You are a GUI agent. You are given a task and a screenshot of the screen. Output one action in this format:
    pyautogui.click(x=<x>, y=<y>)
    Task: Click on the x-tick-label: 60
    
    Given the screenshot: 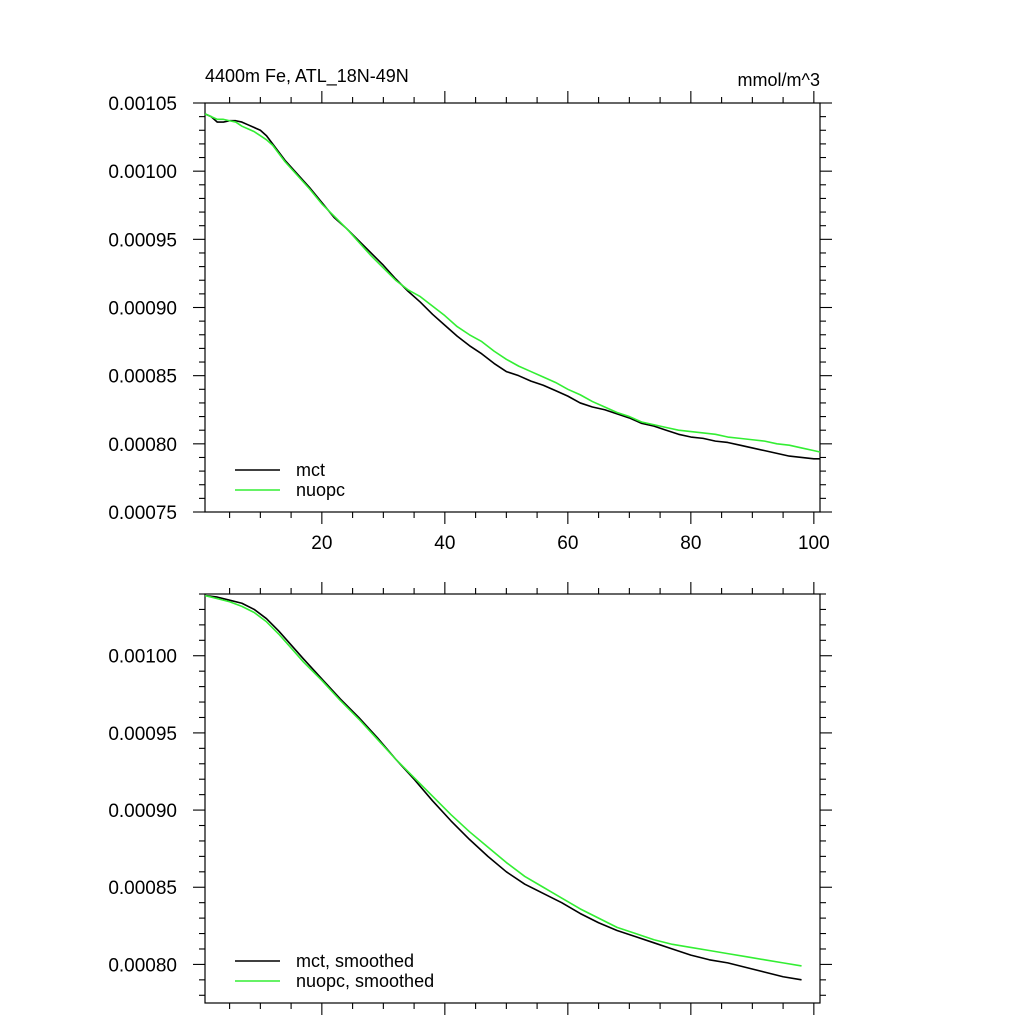 What is the action you would take?
    pyautogui.click(x=567, y=543)
    